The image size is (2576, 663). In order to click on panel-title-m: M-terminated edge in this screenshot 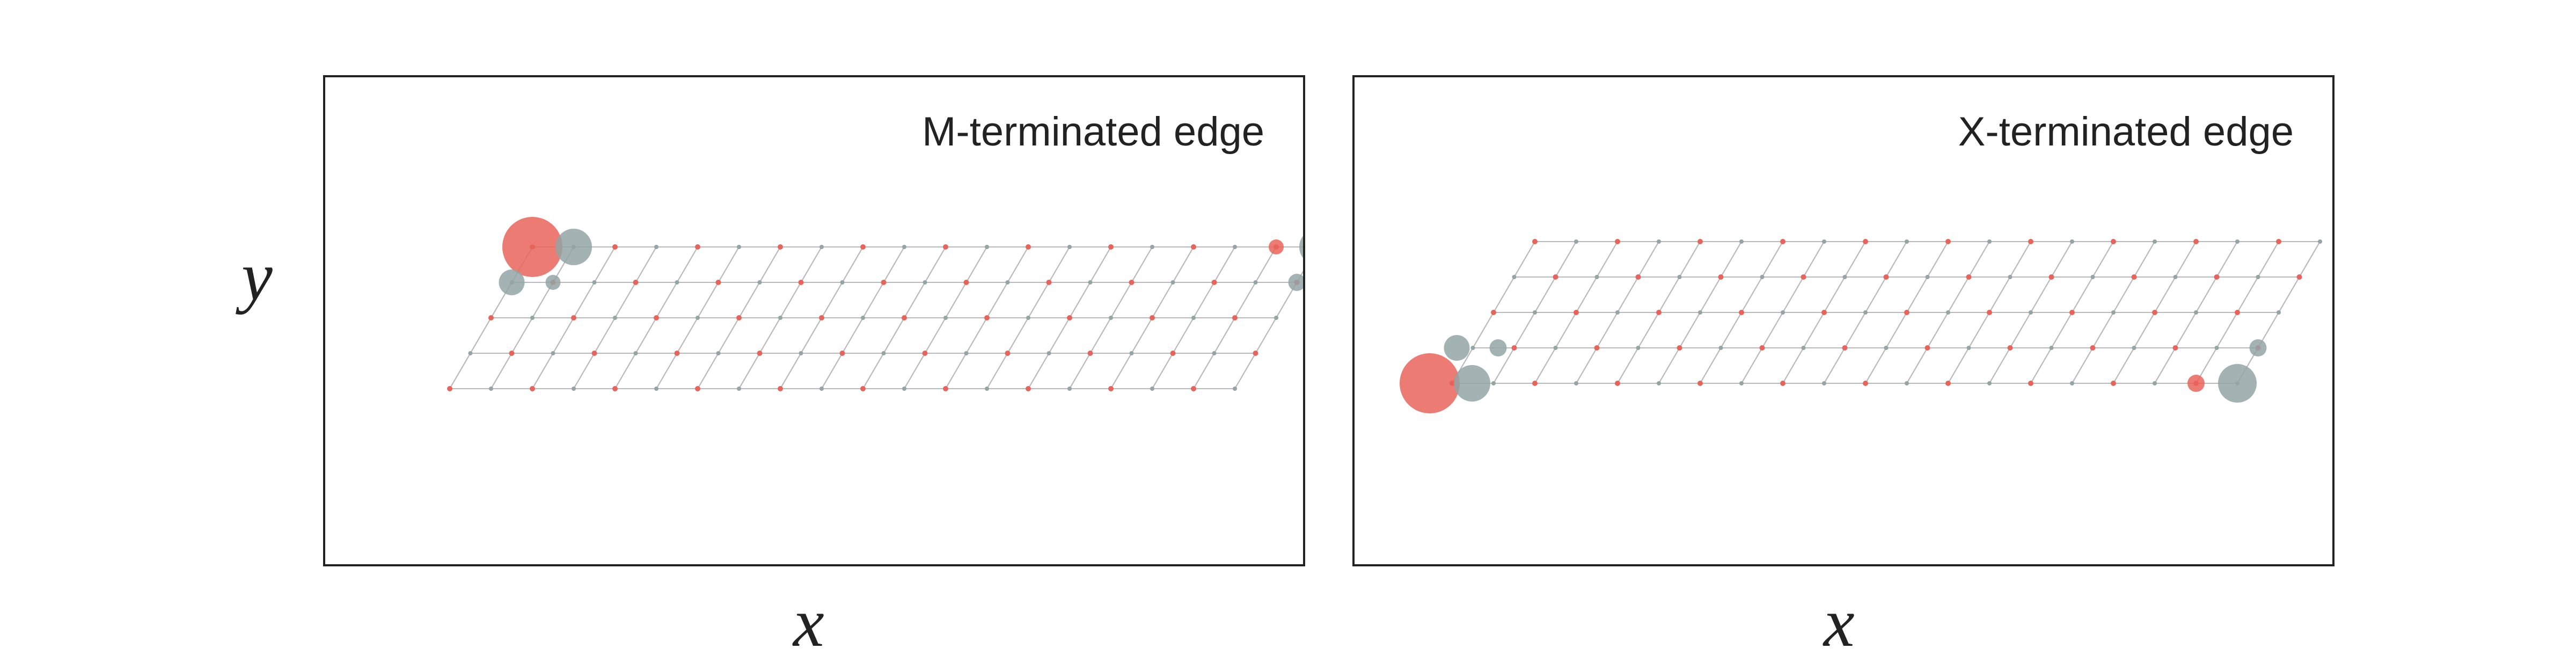, I will do `click(1093, 132)`.